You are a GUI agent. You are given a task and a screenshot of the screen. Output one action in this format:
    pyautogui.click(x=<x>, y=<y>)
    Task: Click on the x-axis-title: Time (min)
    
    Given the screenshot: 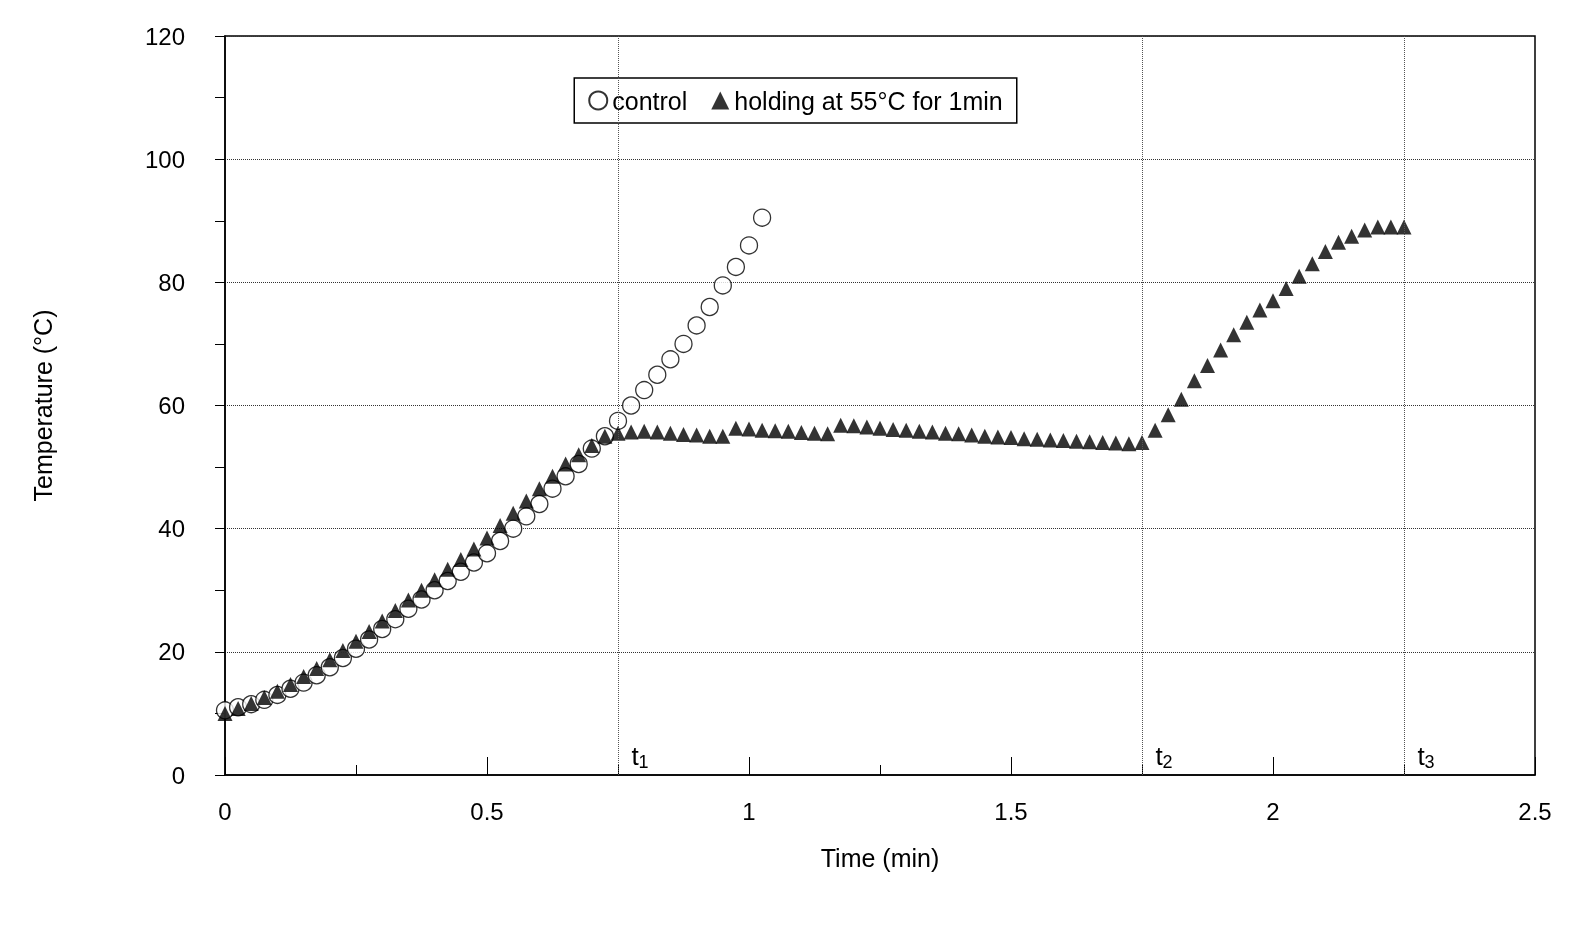 What is the action you would take?
    pyautogui.click(x=880, y=857)
    